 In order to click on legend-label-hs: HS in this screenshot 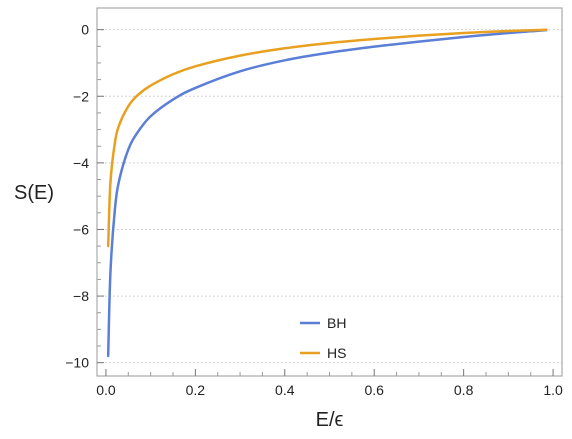, I will do `click(336, 353)`.